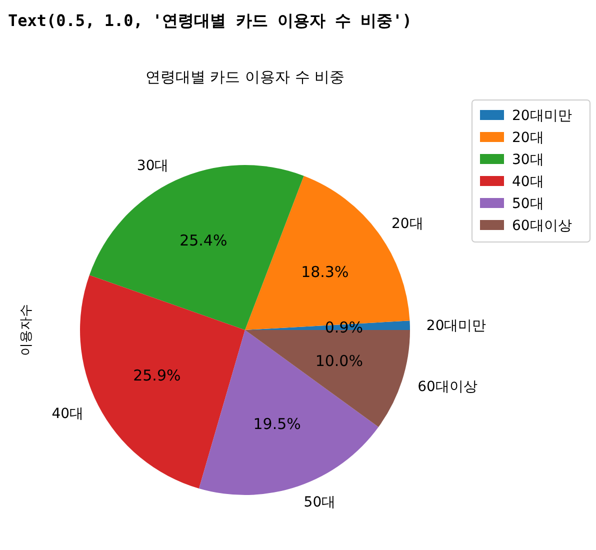  I want to click on slice-label: 30대, so click(152, 166).